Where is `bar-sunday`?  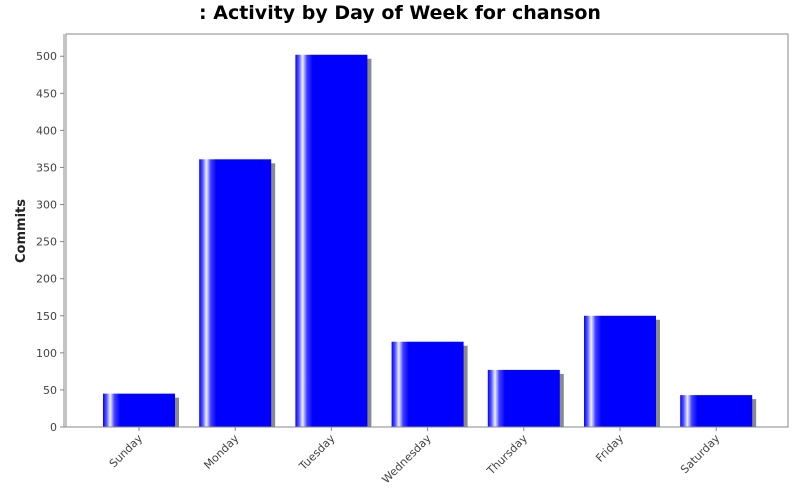
bar-sunday is located at coordinates (139, 410).